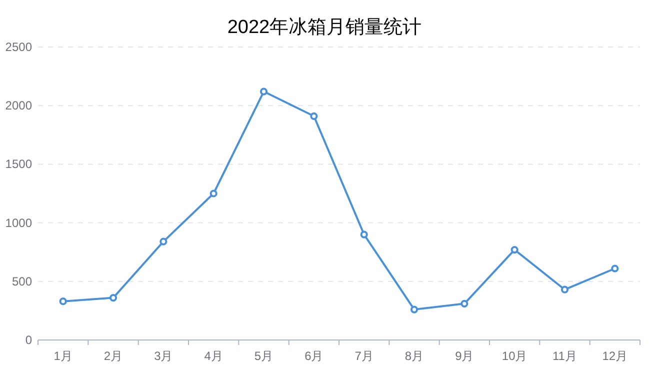 The height and width of the screenshot is (383, 649). Describe the element at coordinates (18, 47) in the screenshot. I see `y-tick-label: 2500` at that location.